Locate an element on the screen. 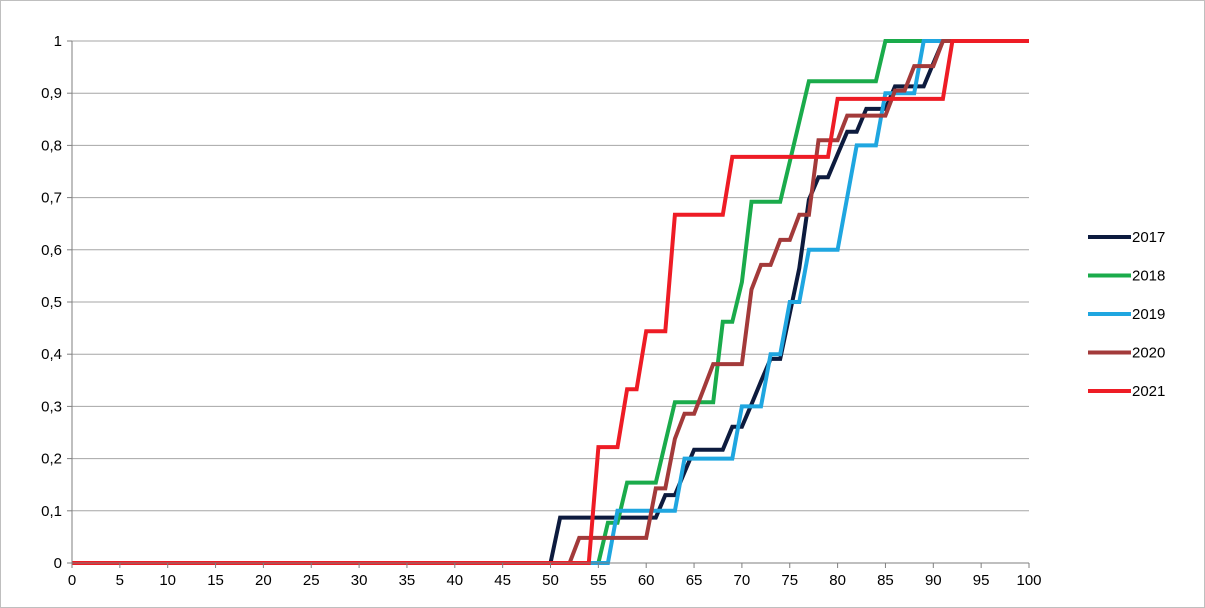 This screenshot has height=608, width=1205. x-tick-label: 20 is located at coordinates (263, 580).